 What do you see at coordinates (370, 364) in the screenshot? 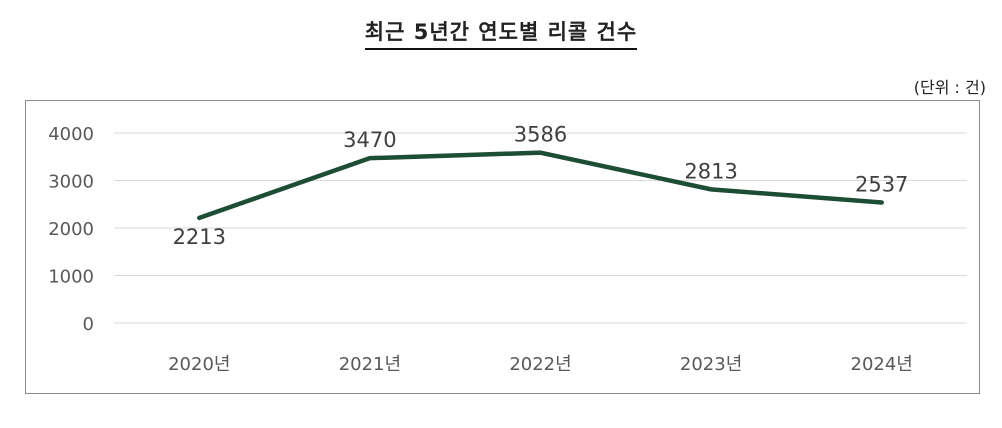
I see `x-tick-label: 2021년` at bounding box center [370, 364].